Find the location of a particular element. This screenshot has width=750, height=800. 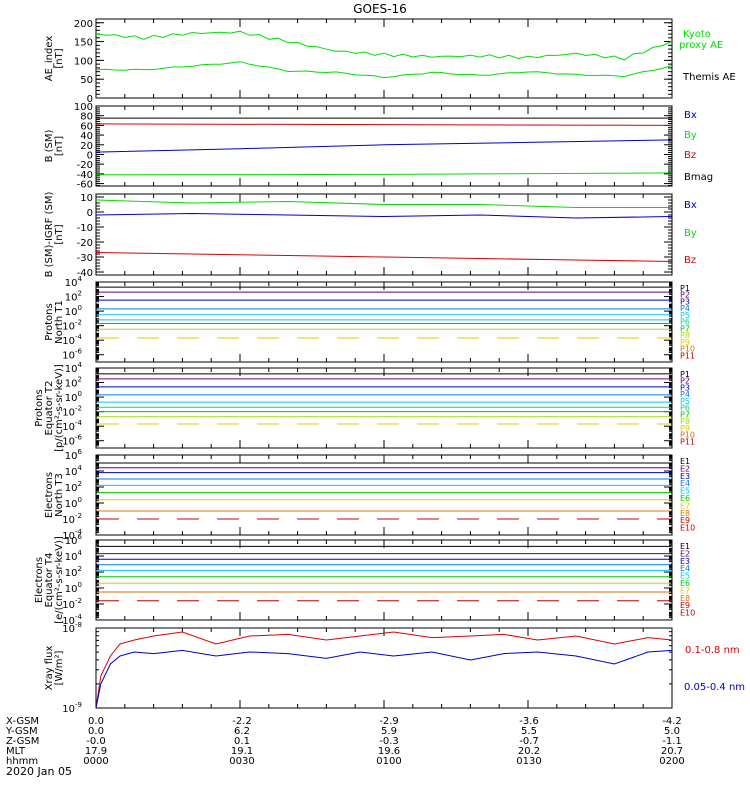

y-tick-label: 10⁻⁸ is located at coordinates (72, 628).